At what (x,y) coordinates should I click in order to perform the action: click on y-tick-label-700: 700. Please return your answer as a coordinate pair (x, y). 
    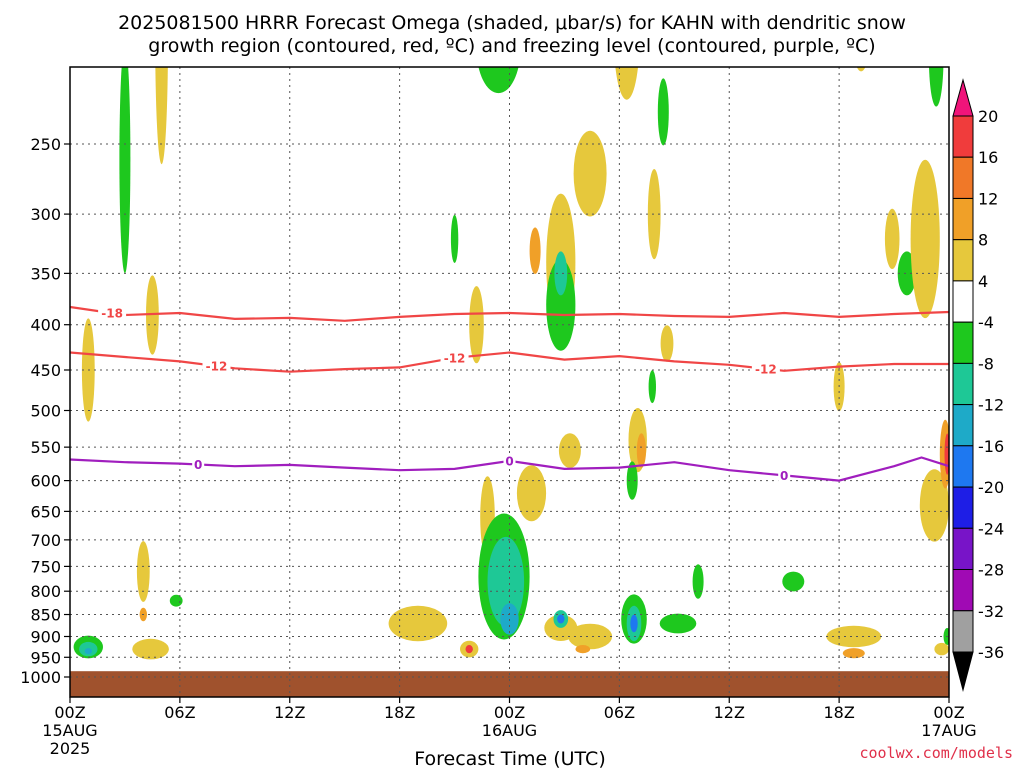
    Looking at the image, I should click on (45, 540).